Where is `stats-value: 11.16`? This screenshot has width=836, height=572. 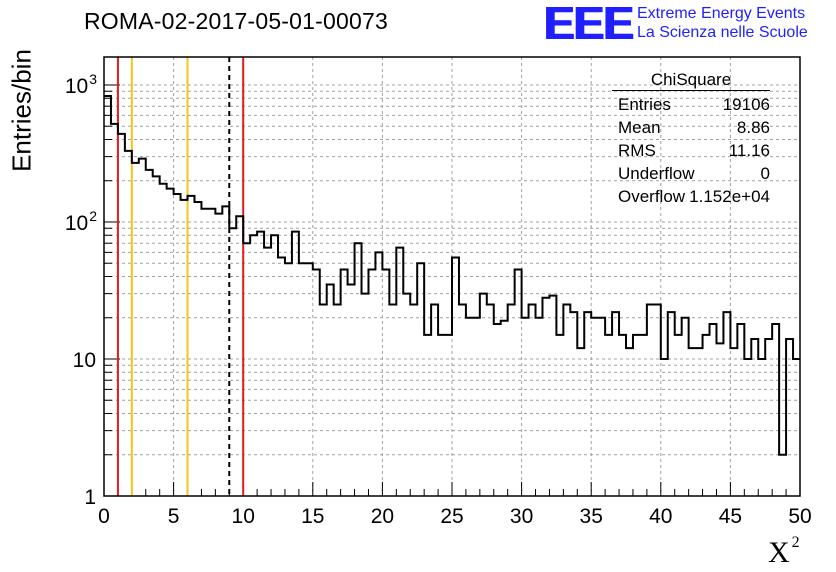 stats-value: 11.16 is located at coordinates (749, 150).